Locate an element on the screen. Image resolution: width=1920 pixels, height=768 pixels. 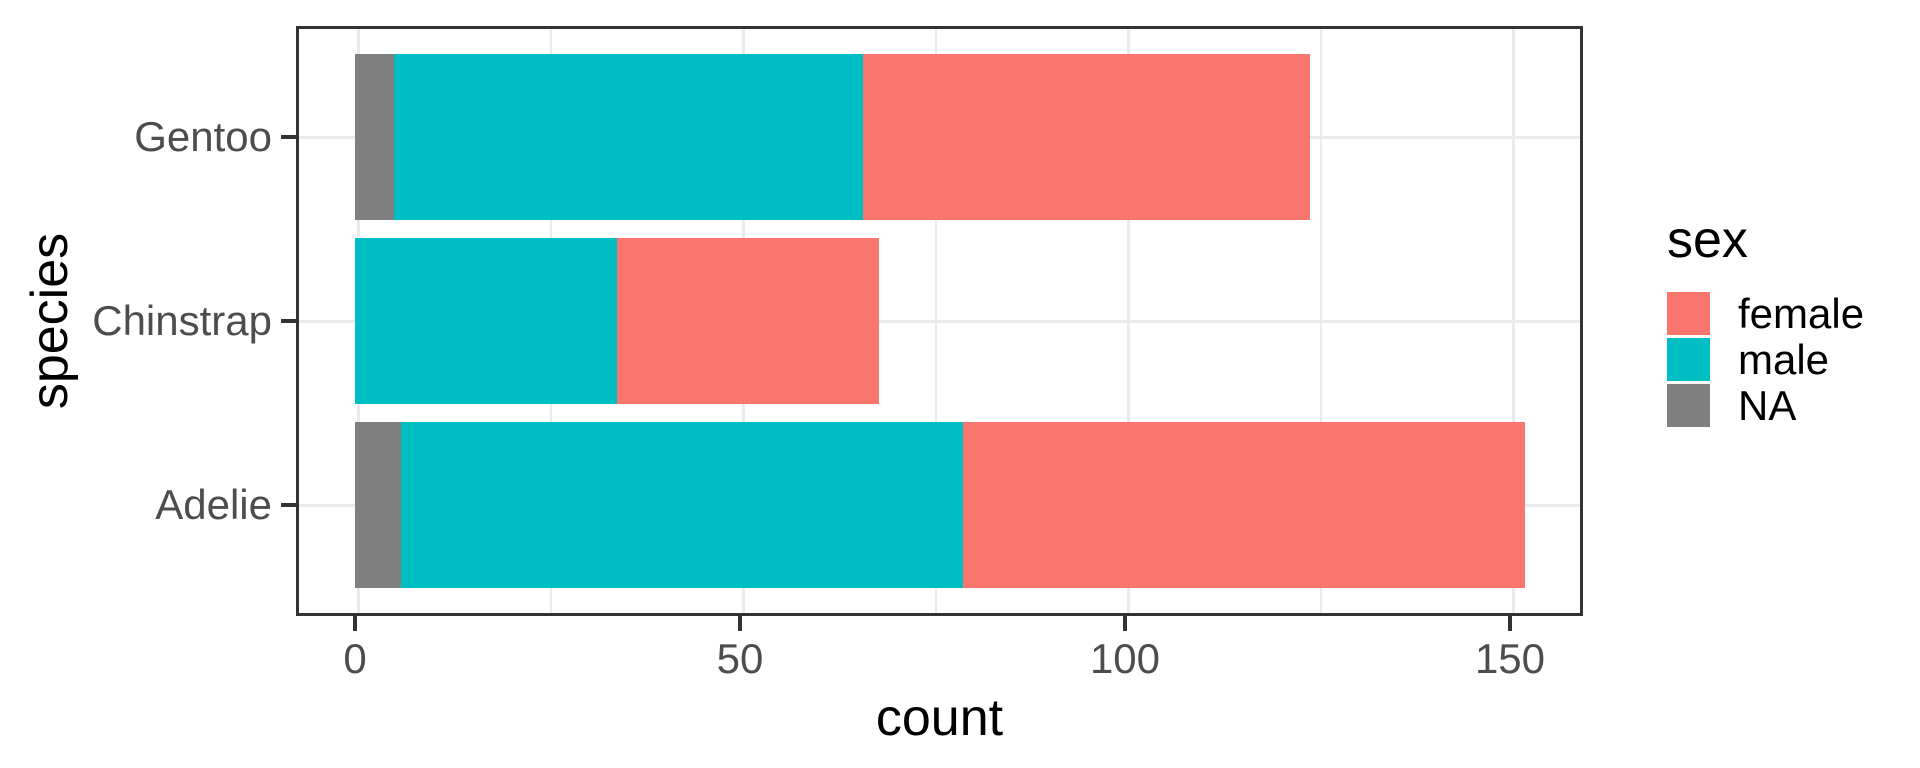
gridline-major-y is located at coordinates (939, 321).